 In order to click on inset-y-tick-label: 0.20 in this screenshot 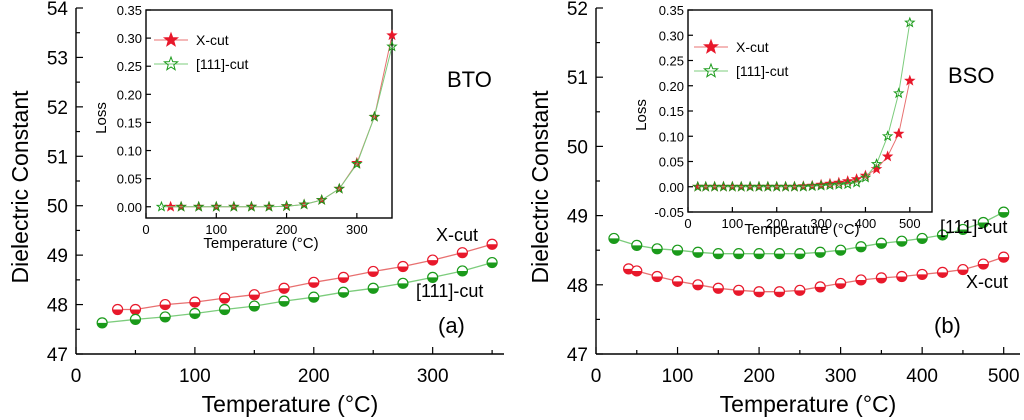, I will do `click(129, 94)`.